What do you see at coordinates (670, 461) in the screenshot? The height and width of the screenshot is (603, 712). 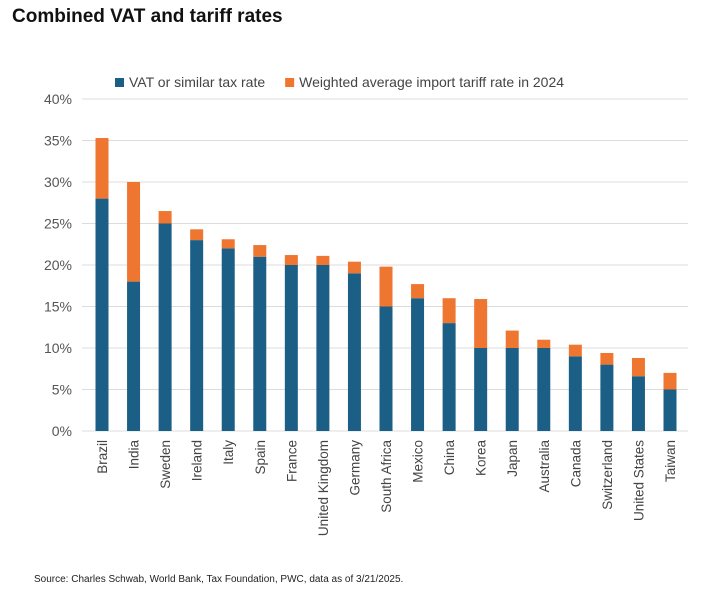 I see `x-tick-label: Taiwan` at bounding box center [670, 461].